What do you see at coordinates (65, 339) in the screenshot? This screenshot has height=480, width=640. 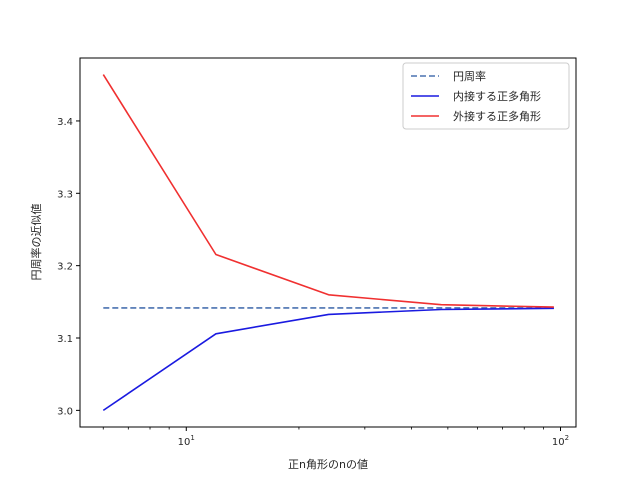 I see `y-tick-label: 3.1` at bounding box center [65, 339].